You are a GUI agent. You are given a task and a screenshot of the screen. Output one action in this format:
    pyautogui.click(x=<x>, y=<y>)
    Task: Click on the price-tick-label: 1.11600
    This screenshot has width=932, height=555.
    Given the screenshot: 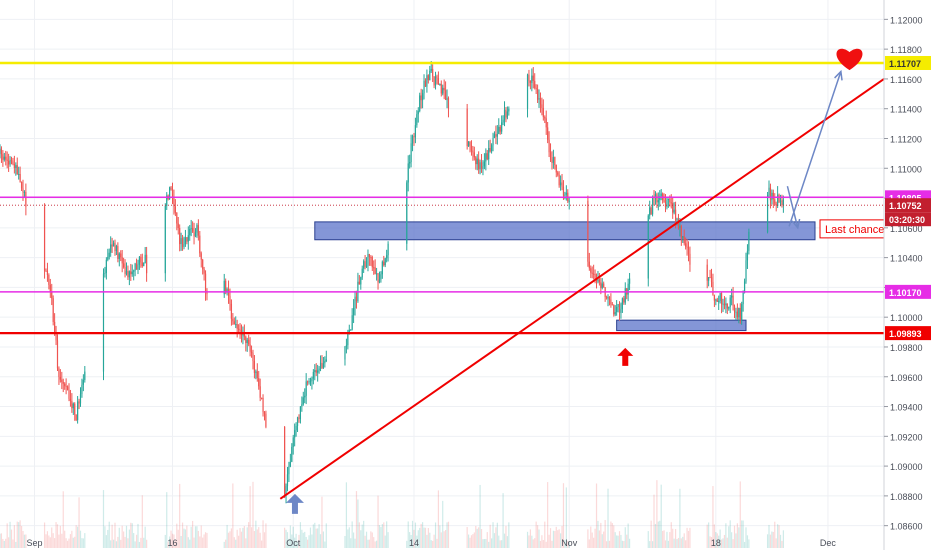 What is the action you would take?
    pyautogui.click(x=906, y=80)
    